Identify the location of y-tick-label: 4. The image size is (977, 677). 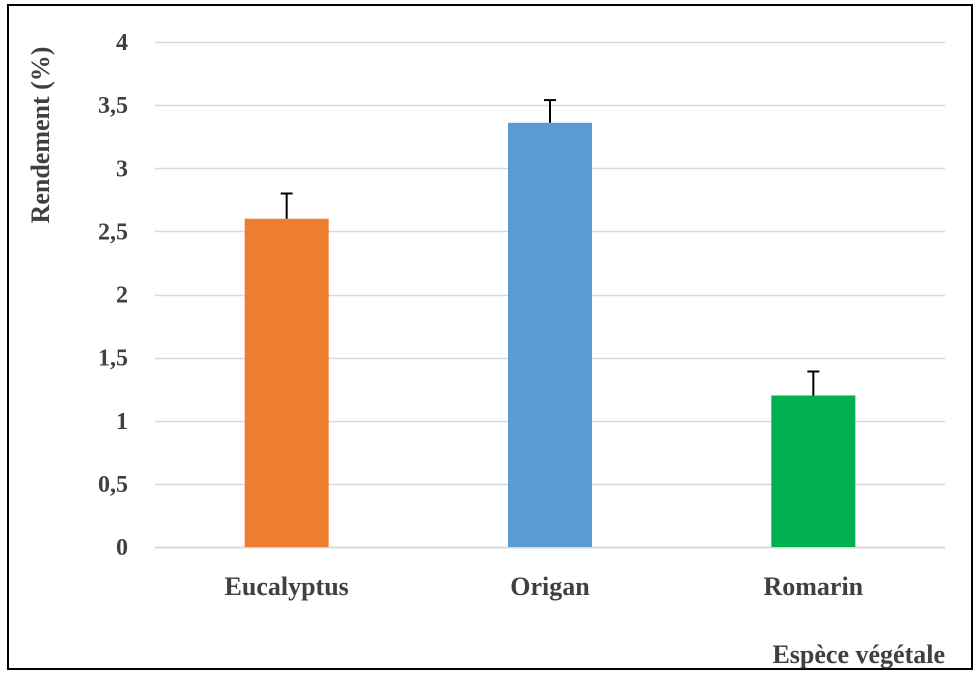
(122, 43).